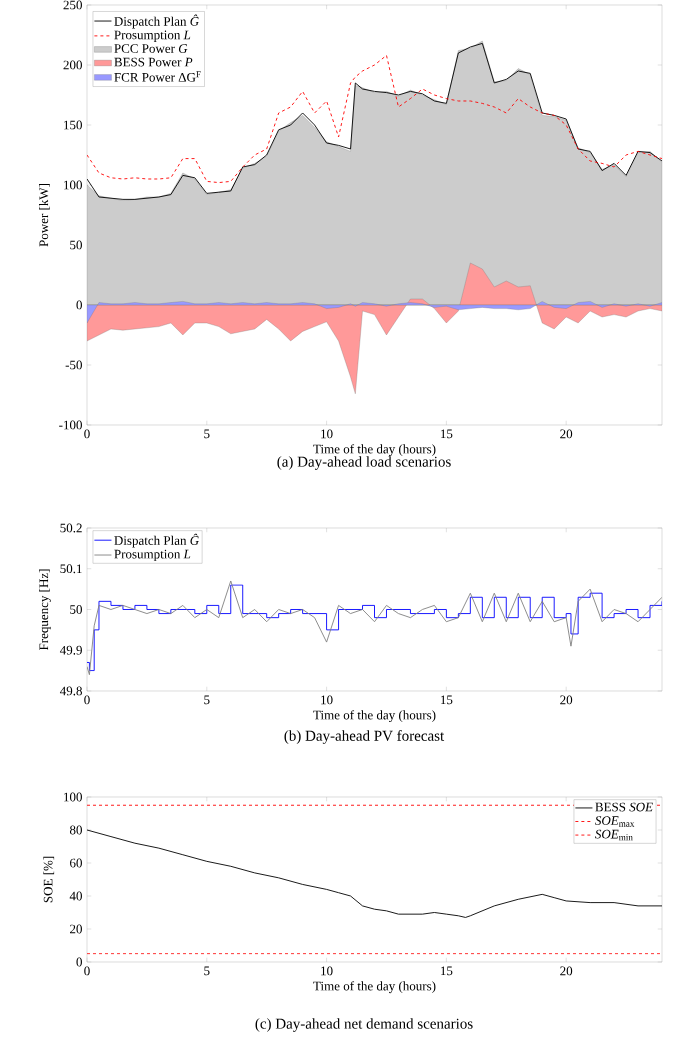  Describe the element at coordinates (71, 569) in the screenshot. I see `y-tick-label: 50.1` at that location.